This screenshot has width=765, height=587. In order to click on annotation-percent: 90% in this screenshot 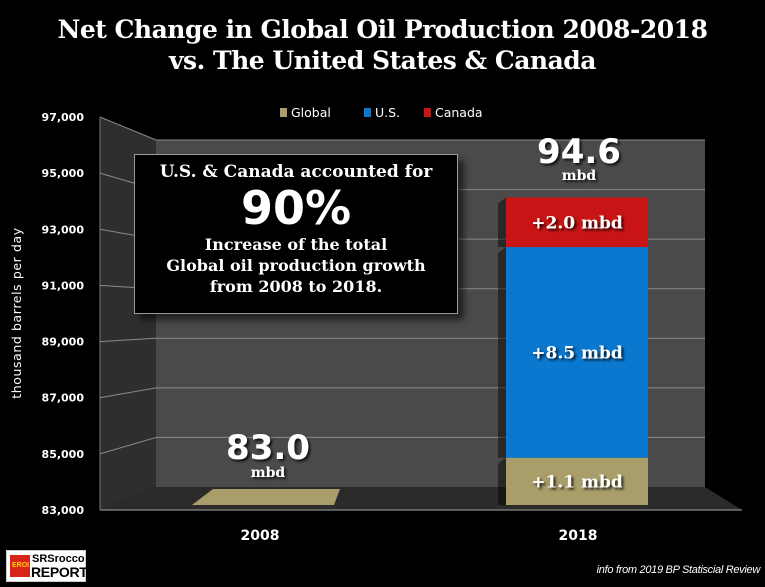, I will do `click(296, 208)`.